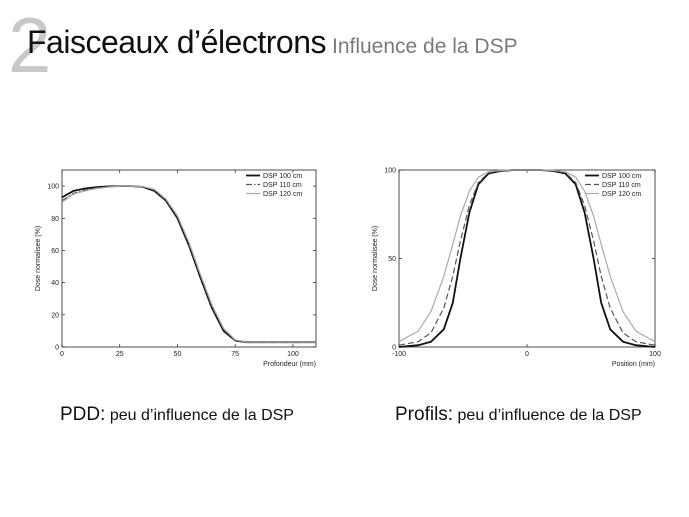 The height and width of the screenshot is (517, 689). What do you see at coordinates (424, 414) in the screenshot?
I see `profile-caption-lead: Profils:` at bounding box center [424, 414].